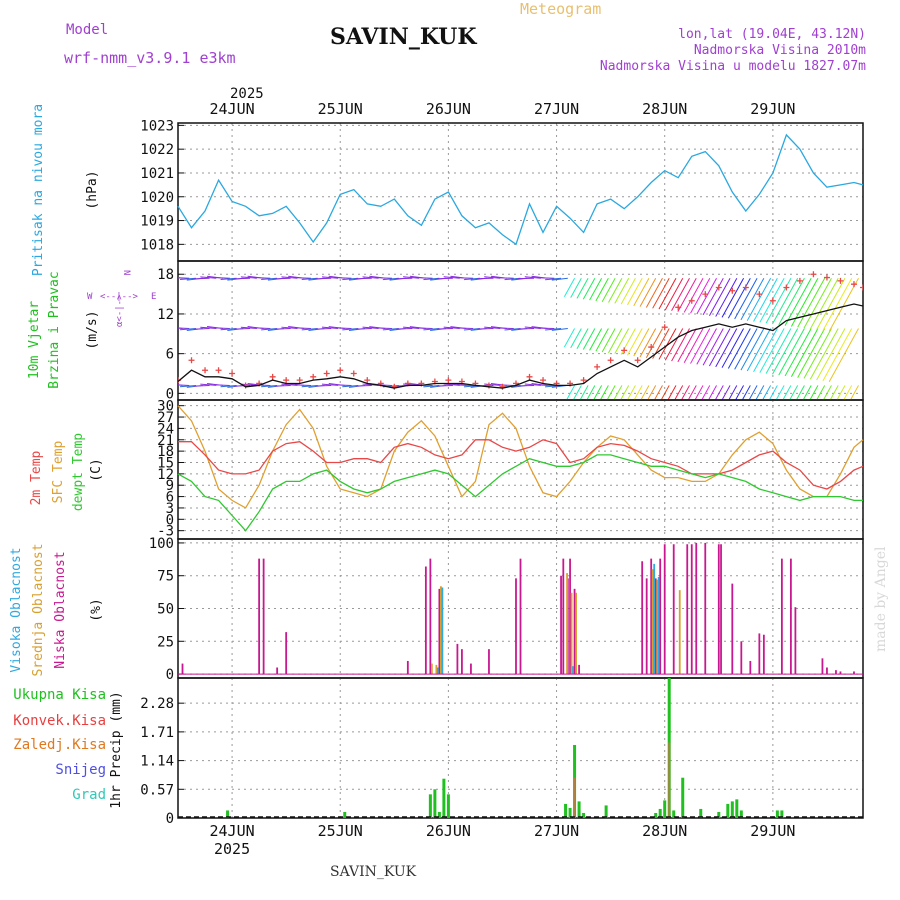 The image size is (900, 900). Describe the element at coordinates (59, 721) in the screenshot. I see `legend-conv: Konvek.Kisa` at that location.